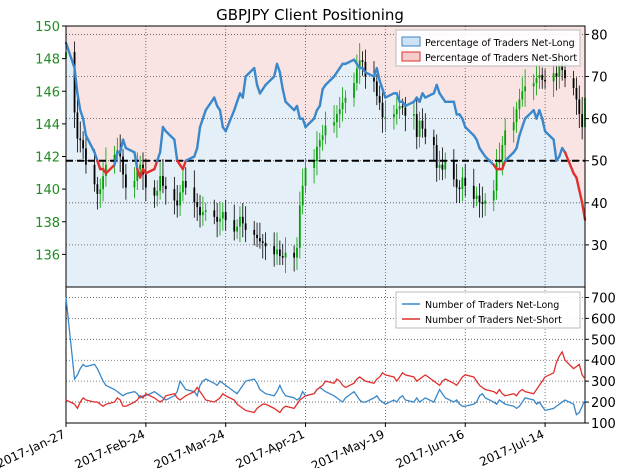 Image resolution: width=624 pixels, height=472 pixels. I want to click on legend-swatch, so click(411, 56).